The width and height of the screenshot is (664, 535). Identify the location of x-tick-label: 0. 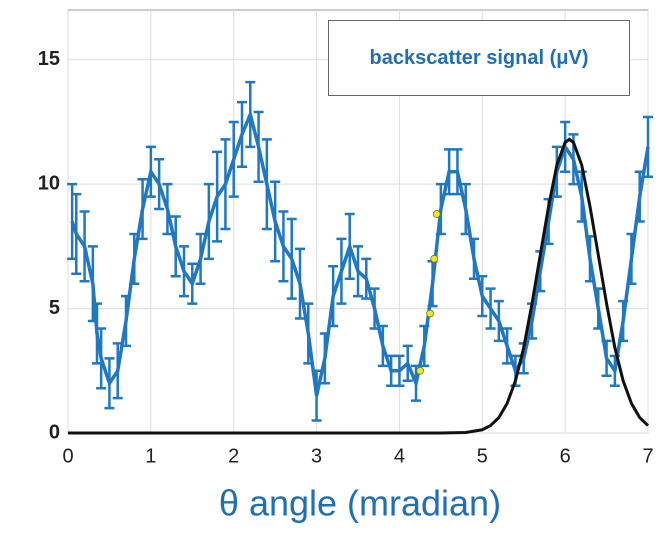
(67, 456).